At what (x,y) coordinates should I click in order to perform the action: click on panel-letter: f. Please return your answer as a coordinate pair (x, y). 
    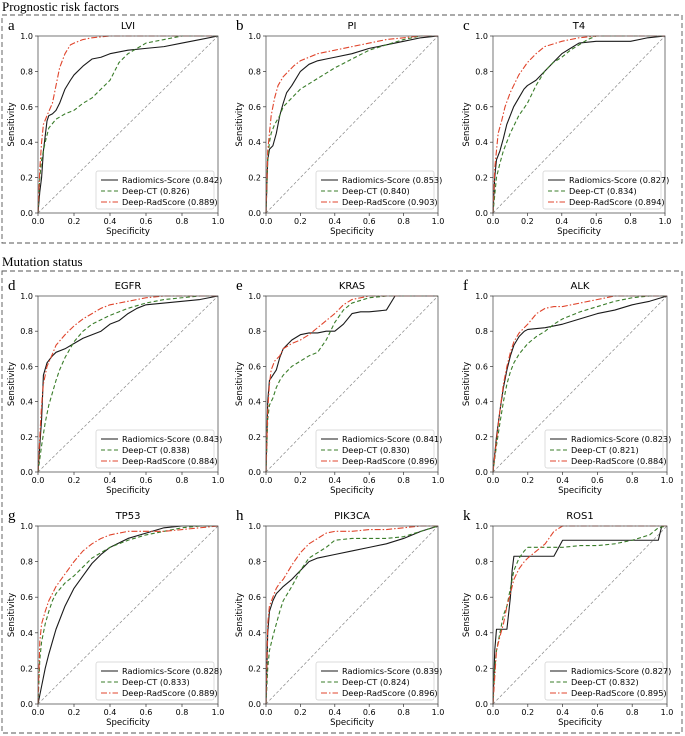
    Looking at the image, I should click on (465, 286).